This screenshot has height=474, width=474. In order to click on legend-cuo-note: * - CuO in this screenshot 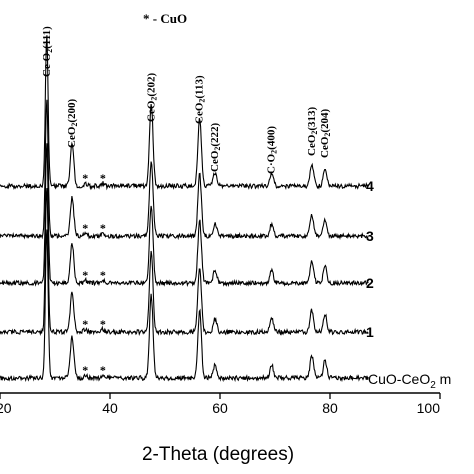, I will do `click(165, 18)`.